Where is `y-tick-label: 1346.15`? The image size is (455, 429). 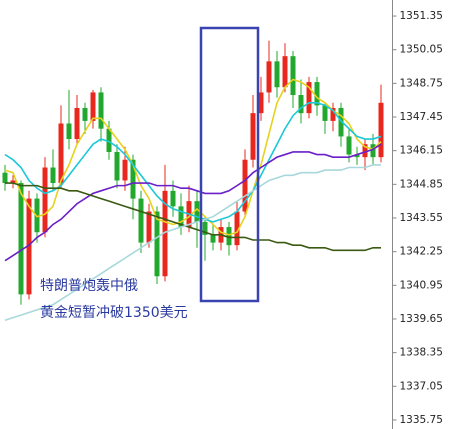
y-tick-label: 1346.15 is located at coordinates (421, 151).